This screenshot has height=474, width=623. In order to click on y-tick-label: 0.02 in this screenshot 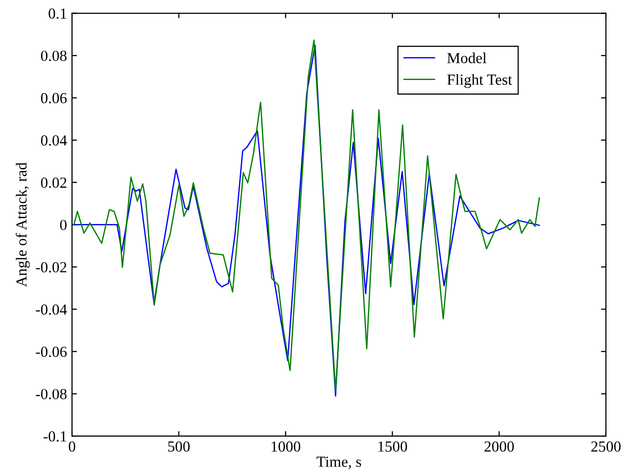, I will do `click(53, 183)`.